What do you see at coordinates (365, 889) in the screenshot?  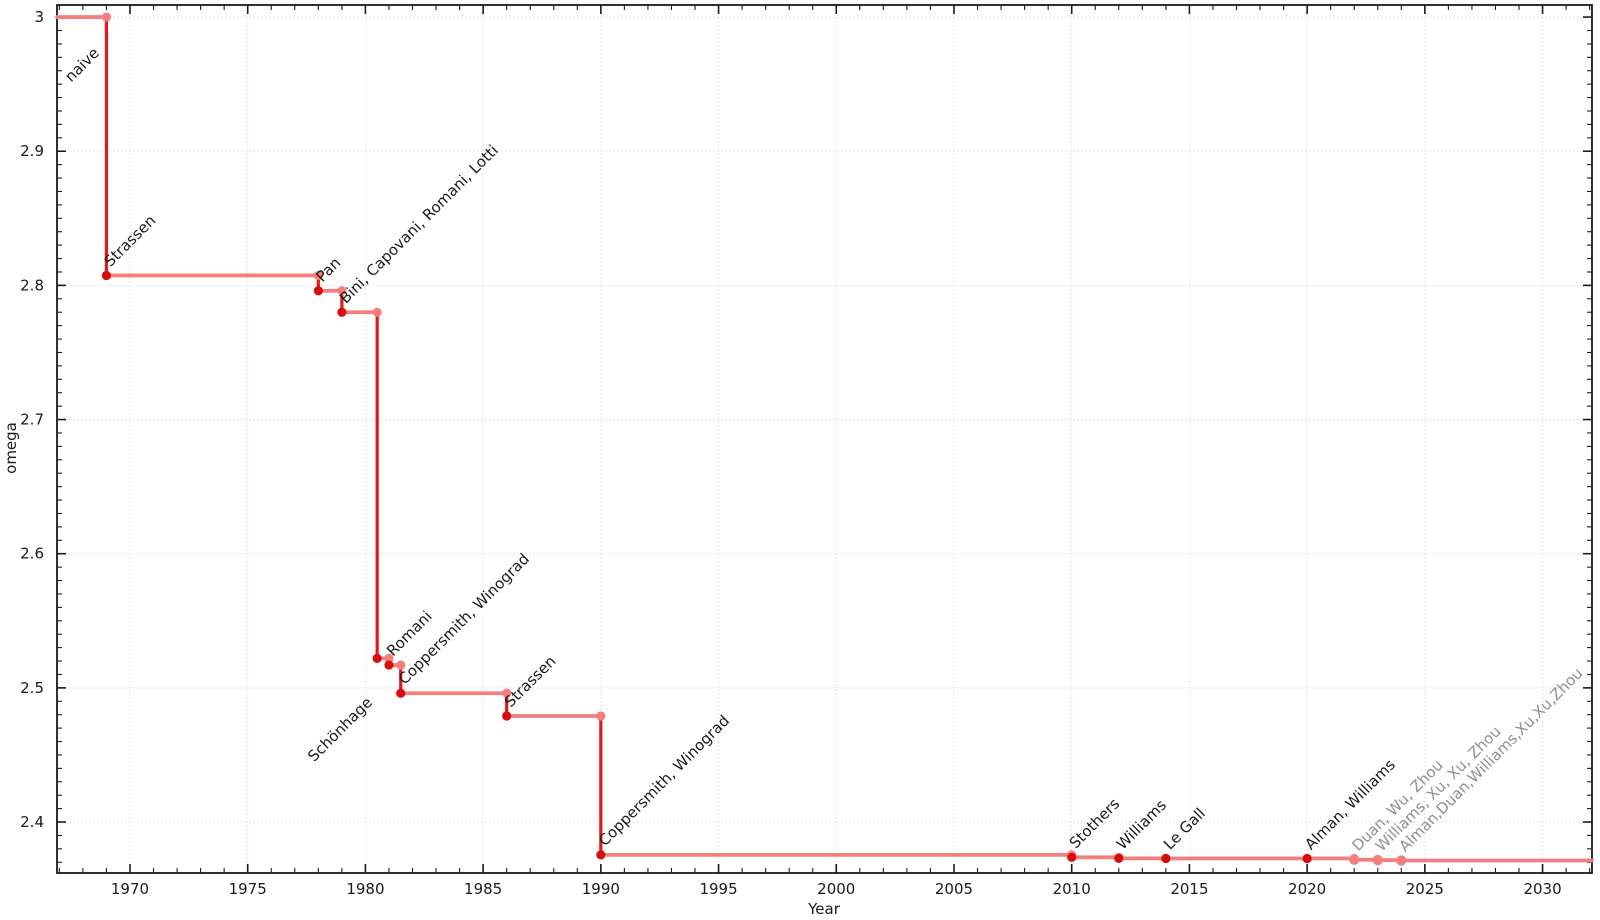 I see `x-tick-label: 1980` at bounding box center [365, 889].